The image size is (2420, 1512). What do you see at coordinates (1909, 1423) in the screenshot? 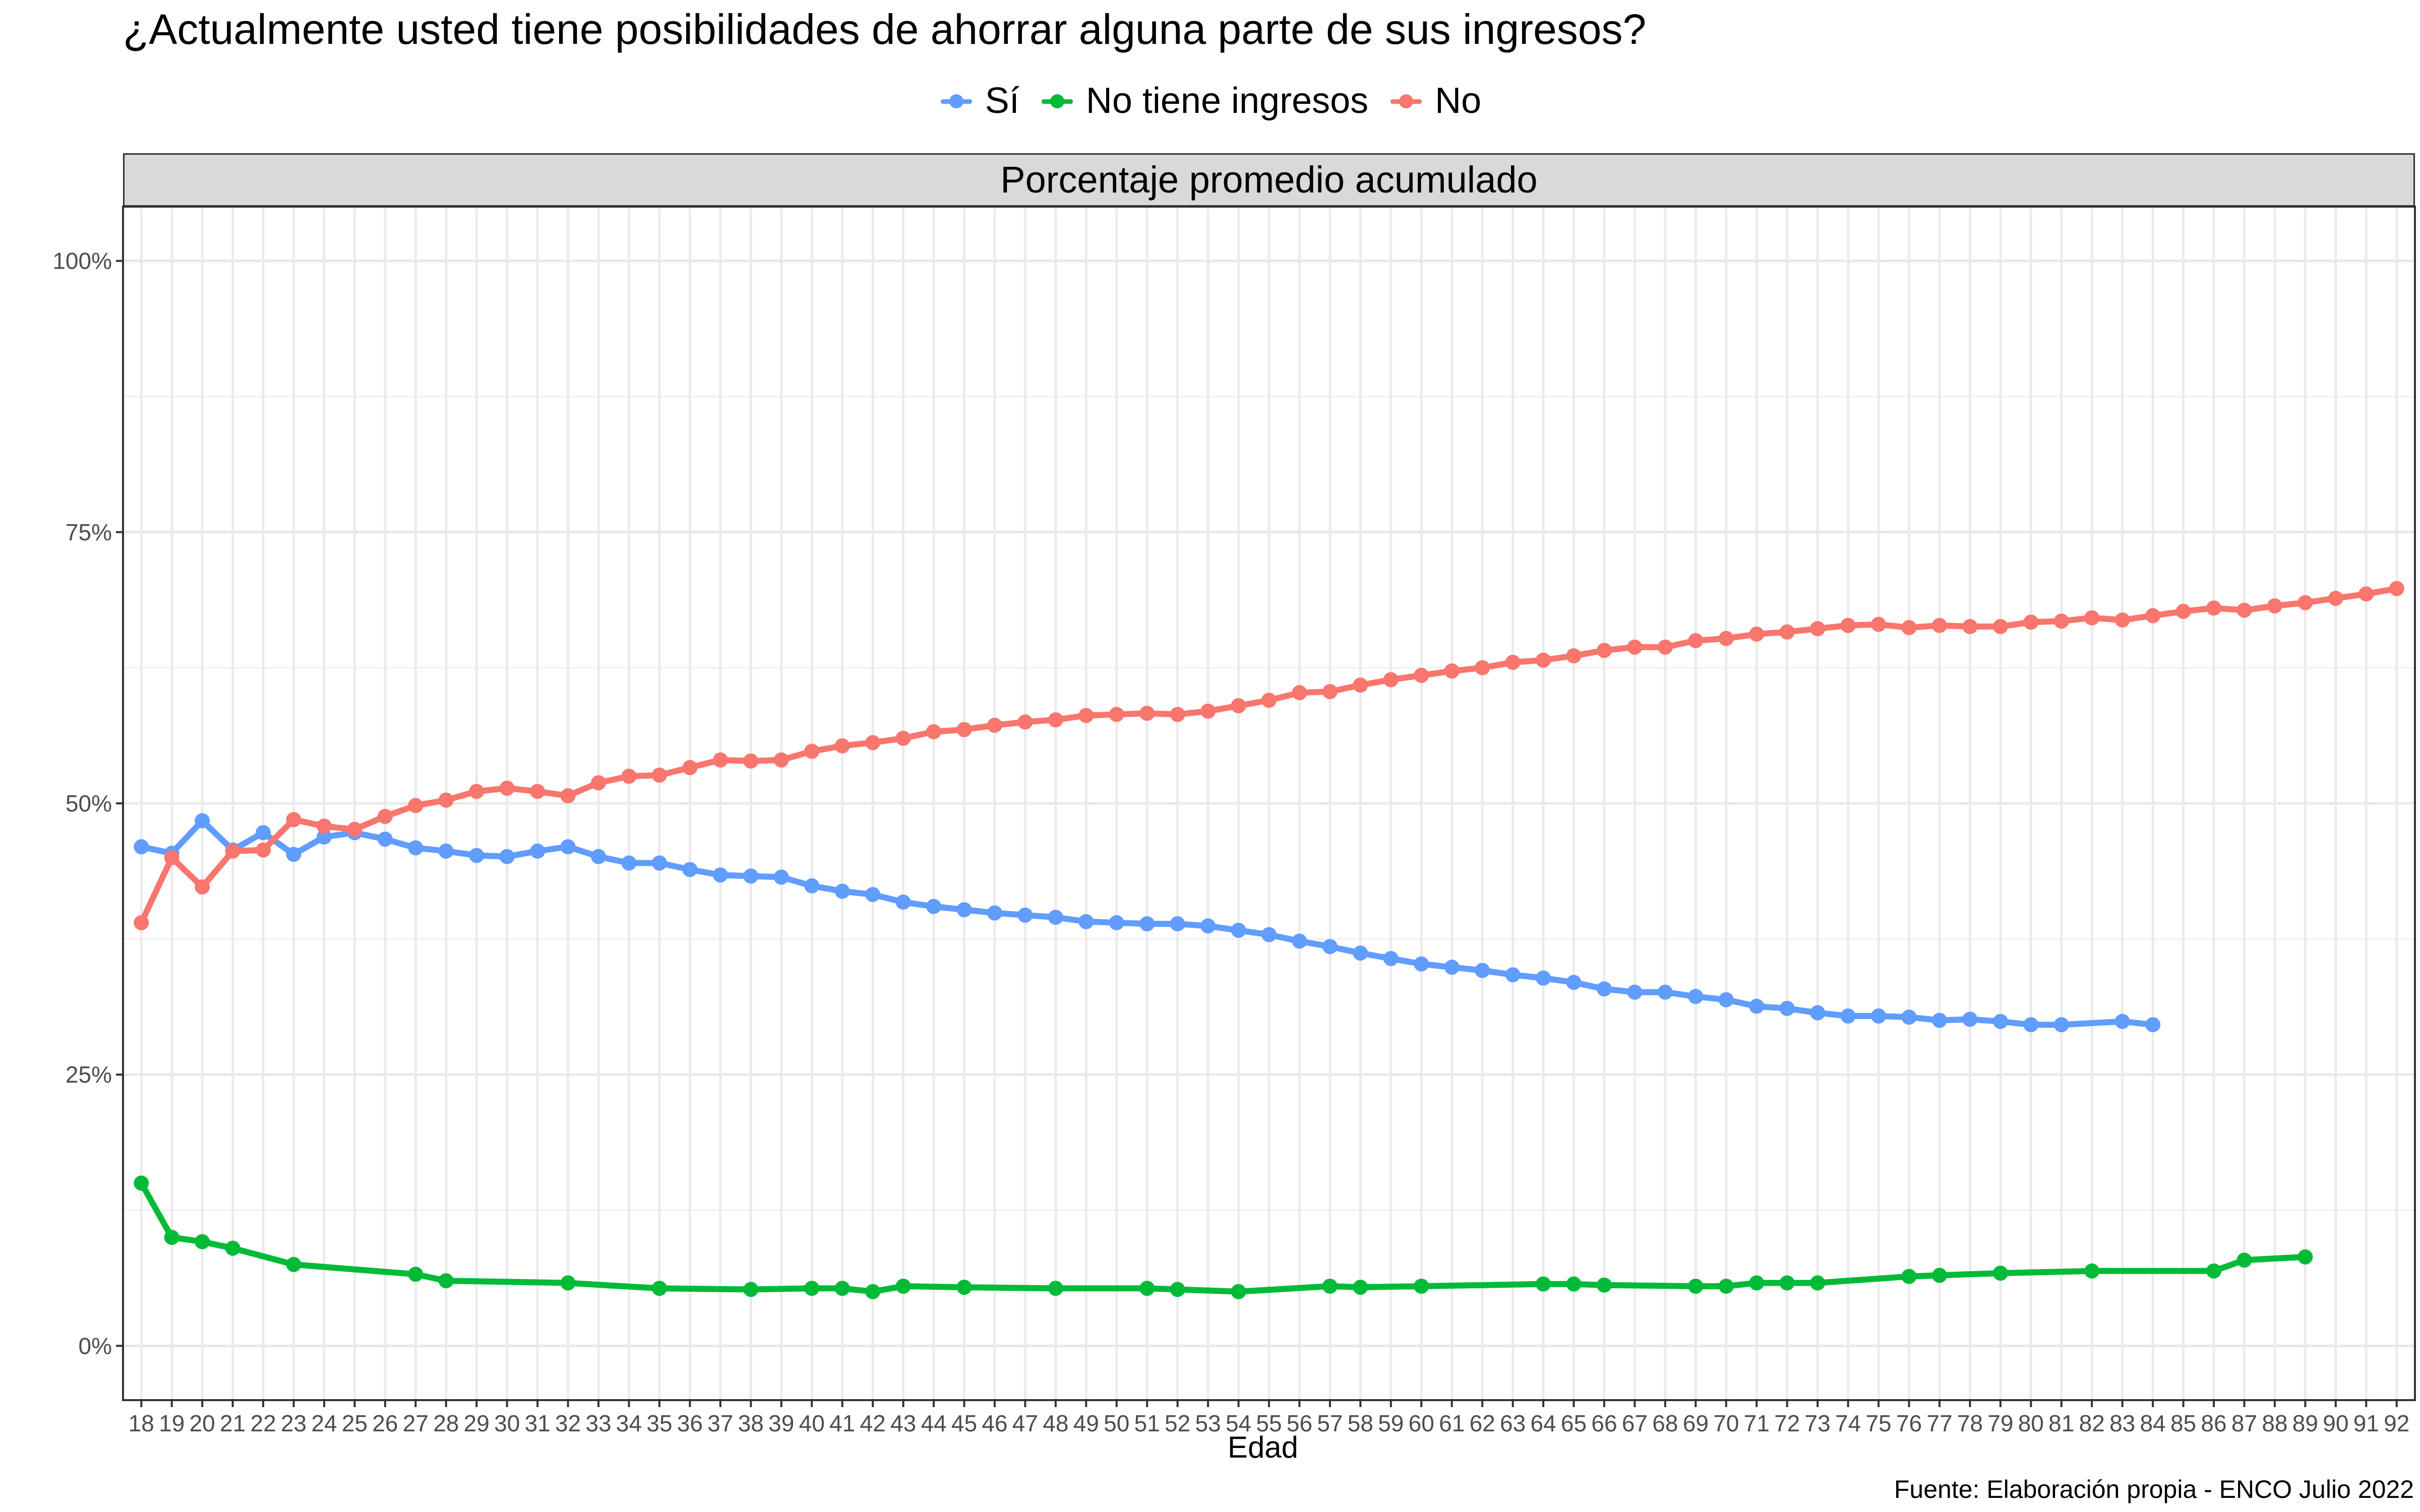
I see `x-tick-label: 76` at bounding box center [1909, 1423].